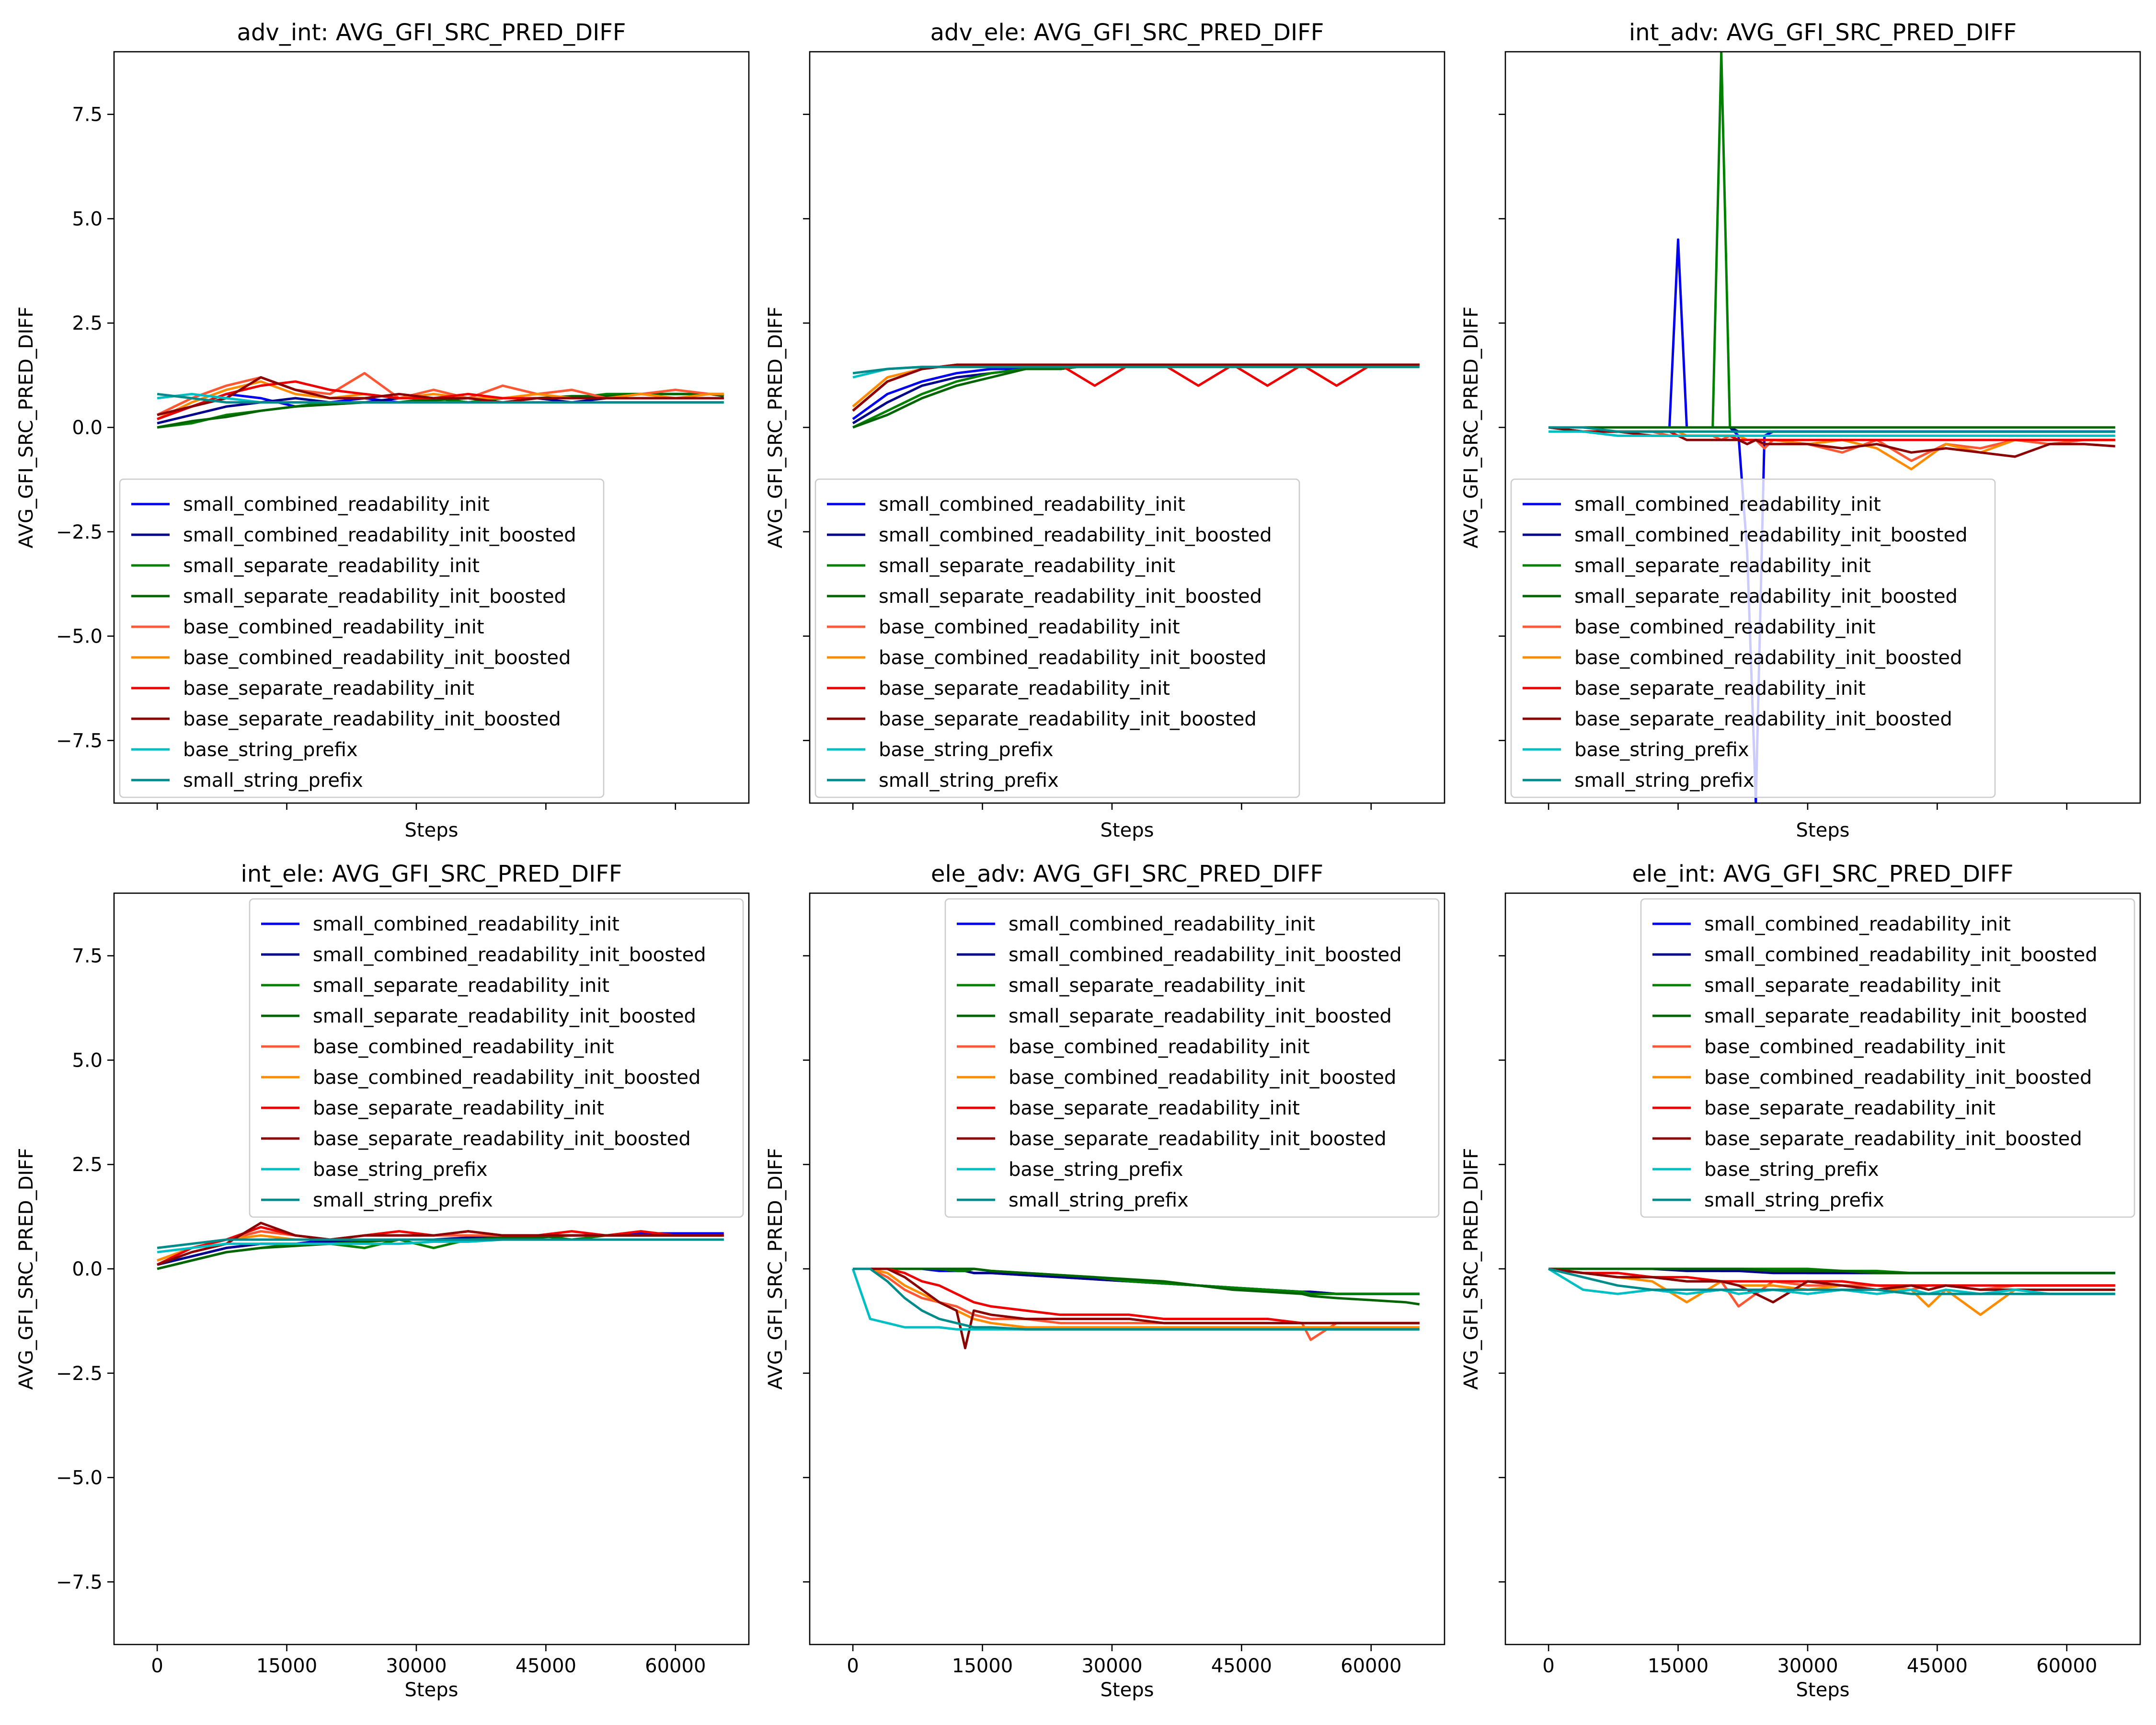 The width and height of the screenshot is (2156, 1725). Describe the element at coordinates (1127, 32) in the screenshot. I see `panel-title: adv_ele: AVG_GFI_SRC_PRED_DIFF` at that location.